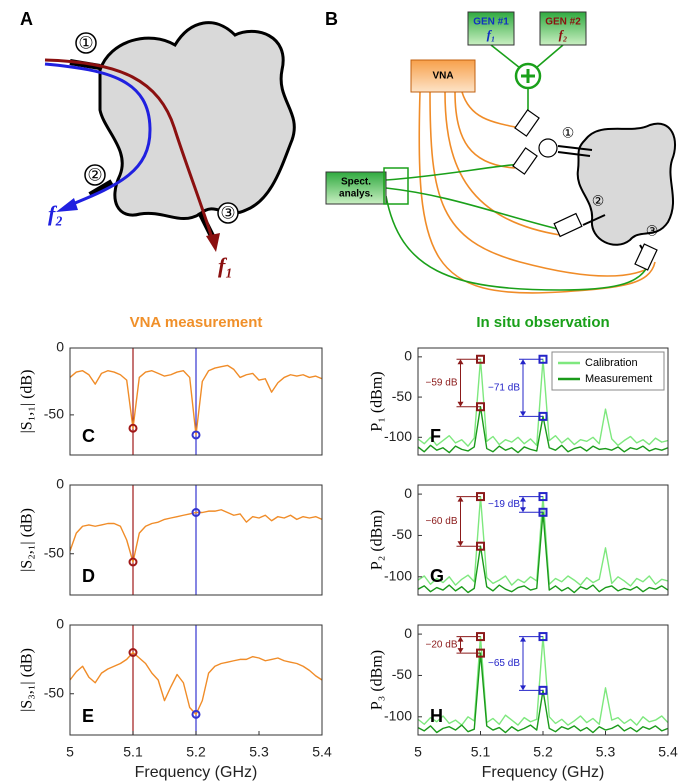  Describe the element at coordinates (563, 22) in the screenshot. I see `generator-name: GEN #2` at that location.